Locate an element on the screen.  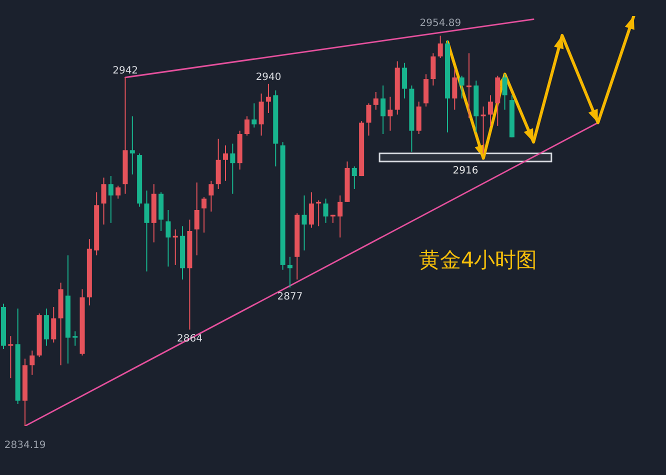
text: 黄金4小时图 is located at coordinates (478, 260).